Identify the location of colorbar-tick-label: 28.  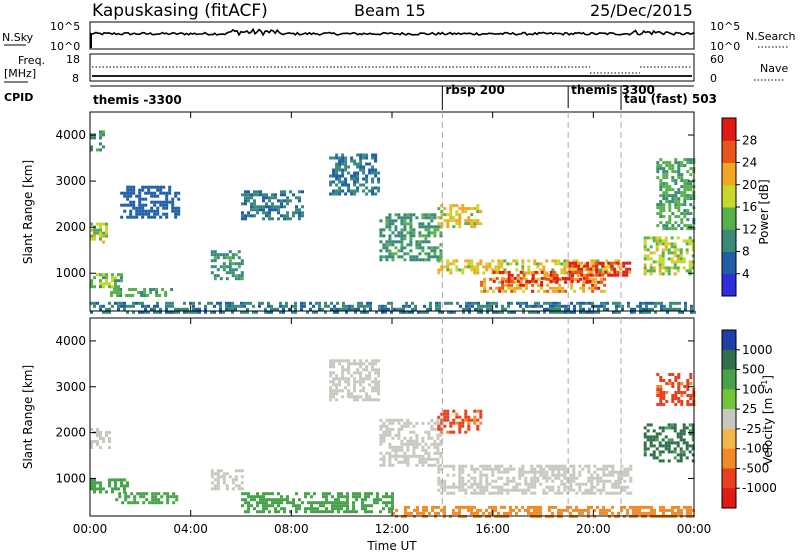
(749, 140).